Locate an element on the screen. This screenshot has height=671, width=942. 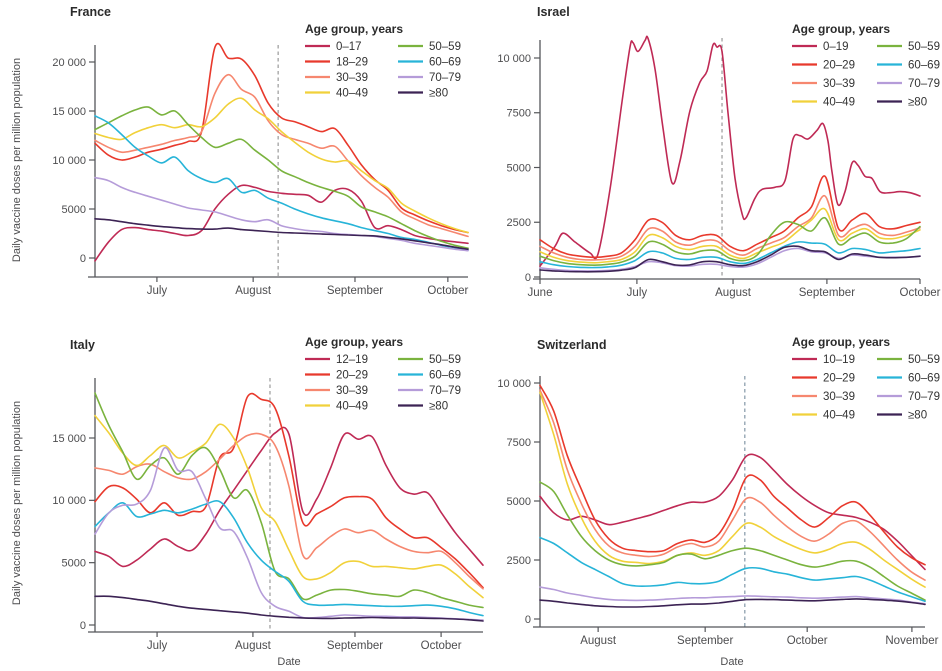
legend-label: 12–19 is located at coordinates (352, 360).